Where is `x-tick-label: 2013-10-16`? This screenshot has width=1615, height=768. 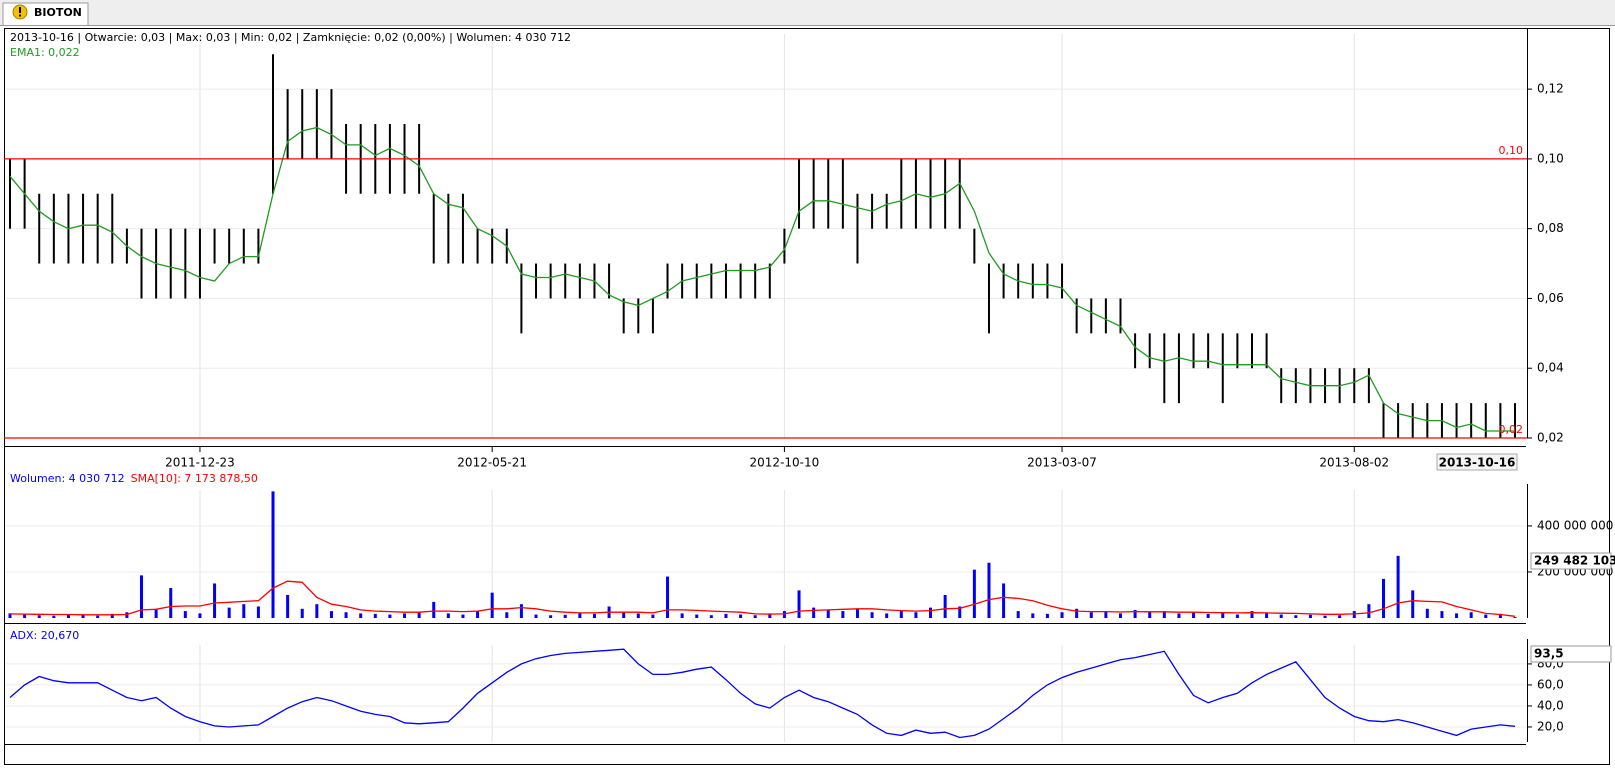 x-tick-label: 2013-10-16 is located at coordinates (1477, 463).